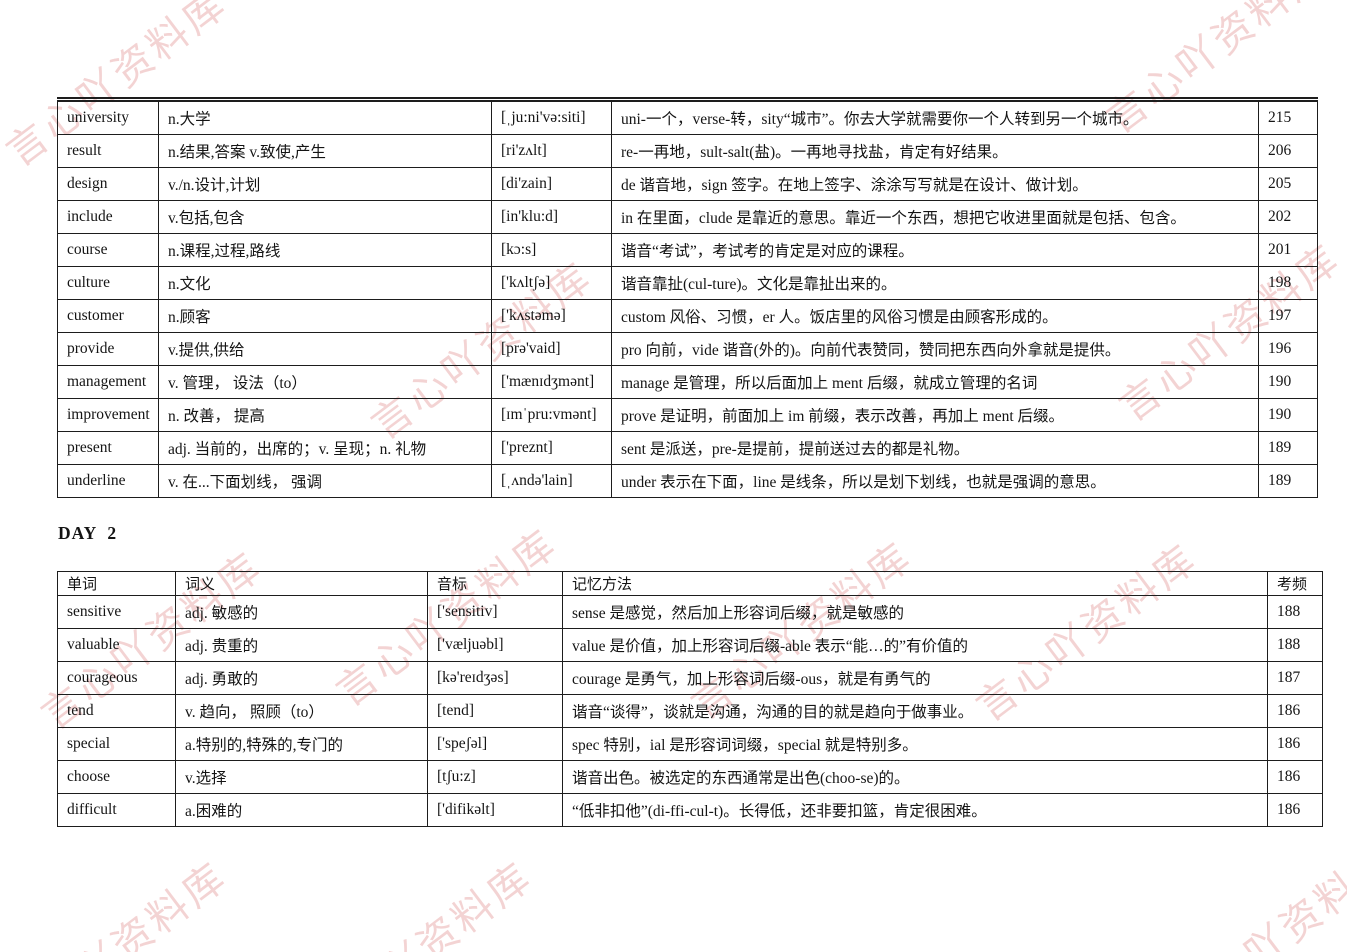 This screenshot has height=952, width=1347. What do you see at coordinates (915, 583) in the screenshot?
I see `column-header-method: 记忆方法` at bounding box center [915, 583].